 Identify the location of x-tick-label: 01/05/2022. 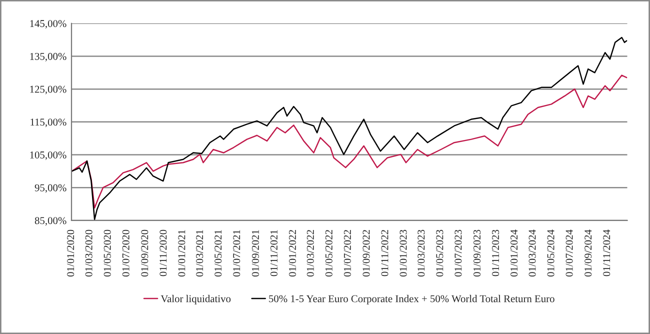
(328, 253).